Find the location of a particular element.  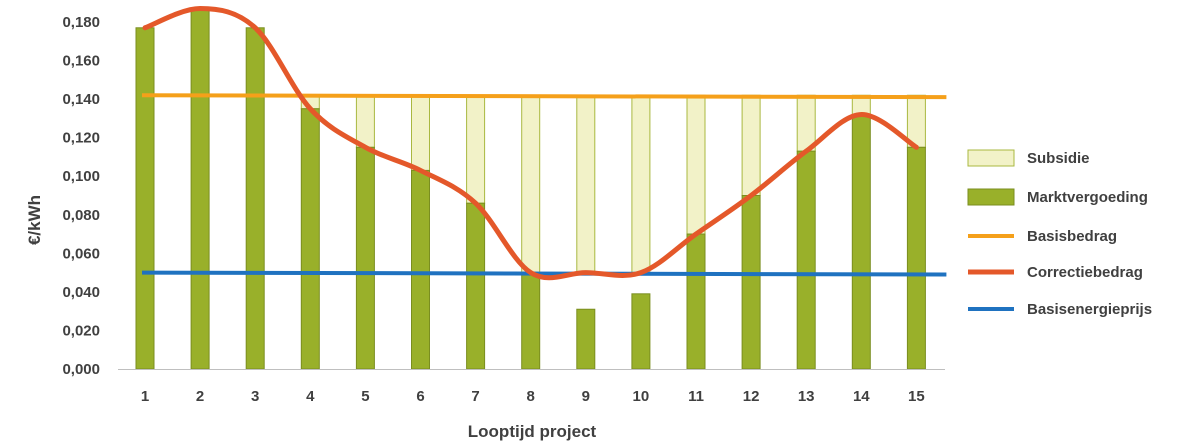

y-tick-label: 0,120 is located at coordinates (81, 138).